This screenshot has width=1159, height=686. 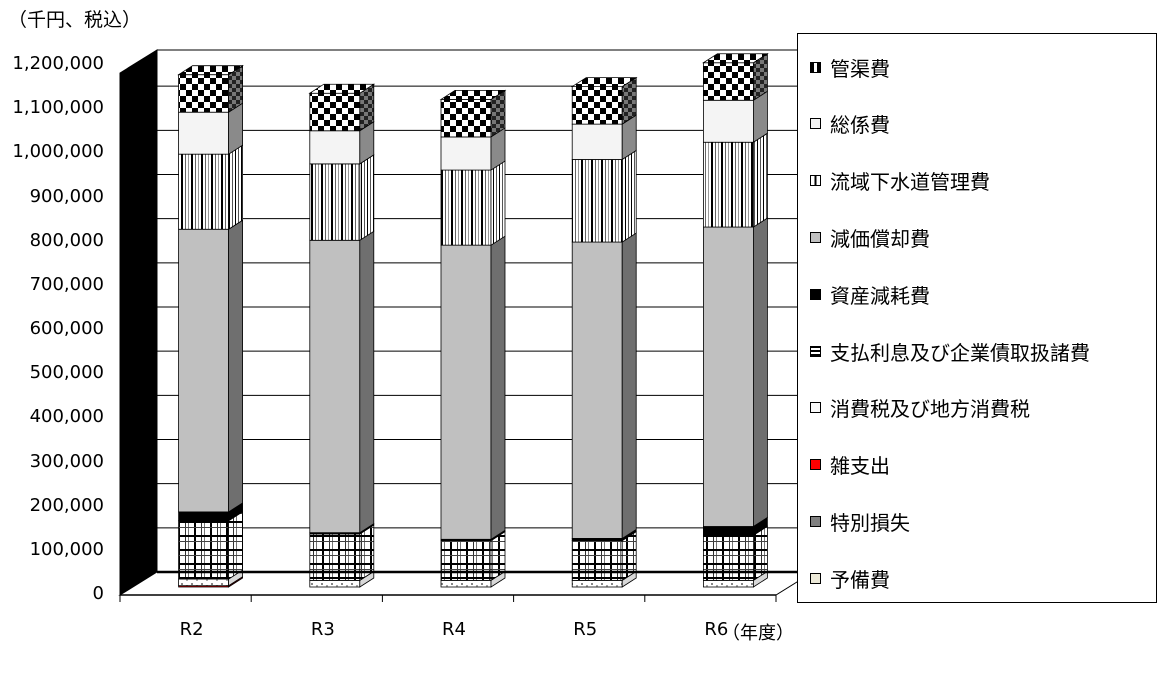 I want to click on legend-item: 消費税及び地方消費税, so click(x=920, y=408).